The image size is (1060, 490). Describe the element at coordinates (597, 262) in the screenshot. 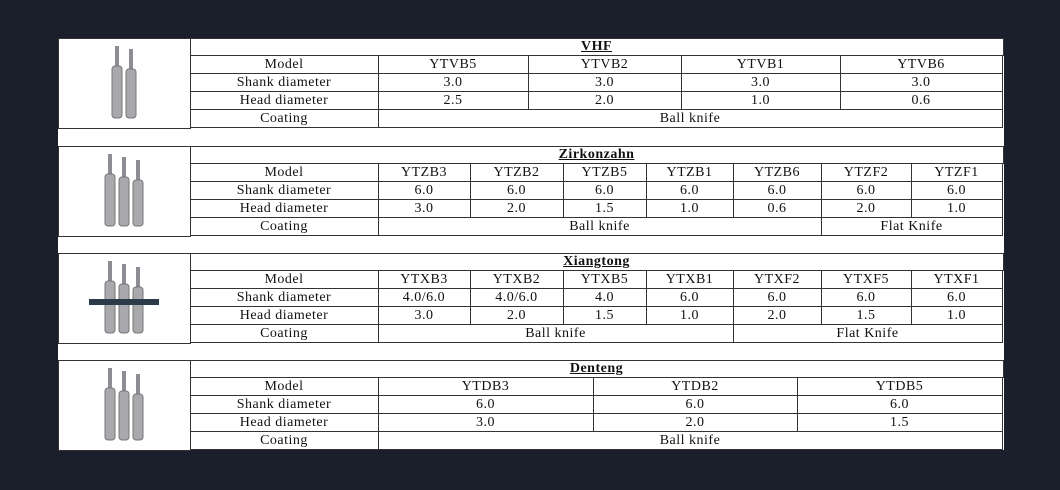

I see `section-title: Xiangtong` at that location.